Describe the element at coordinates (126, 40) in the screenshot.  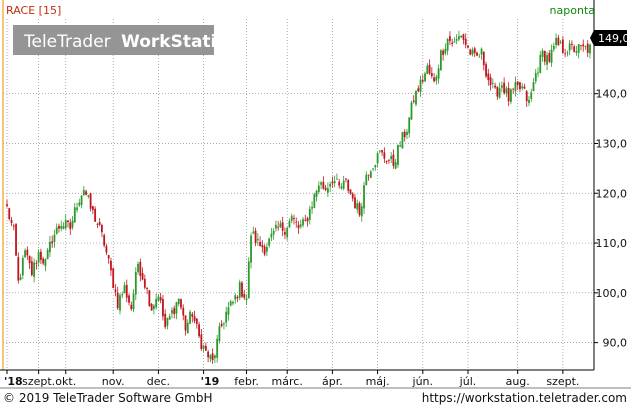
I see `watermark-badge: TeleTrader WorkStation` at that location.